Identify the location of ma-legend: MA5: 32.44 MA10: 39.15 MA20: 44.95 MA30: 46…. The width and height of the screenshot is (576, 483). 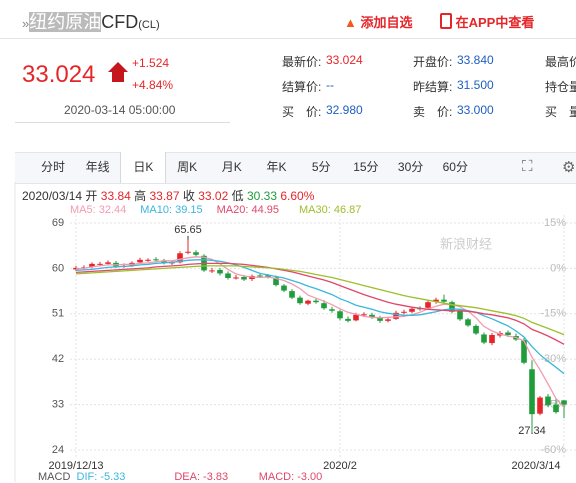
(215, 210).